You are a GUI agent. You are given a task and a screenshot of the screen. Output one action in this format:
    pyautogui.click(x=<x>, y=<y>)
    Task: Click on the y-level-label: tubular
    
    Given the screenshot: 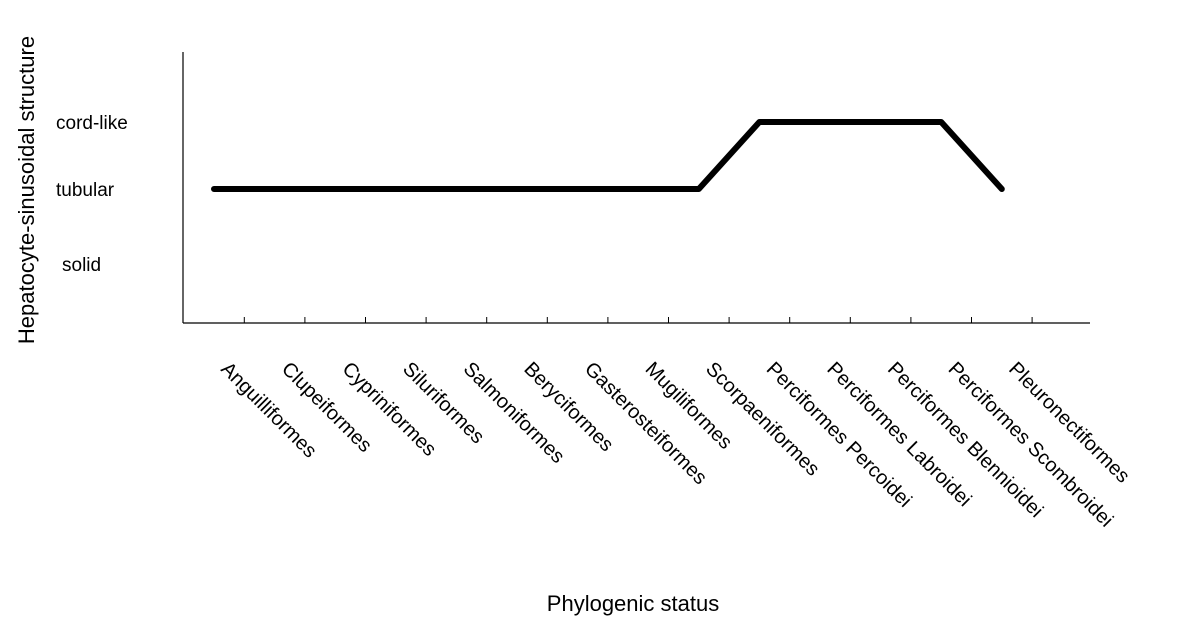 What is the action you would take?
    pyautogui.click(x=85, y=190)
    